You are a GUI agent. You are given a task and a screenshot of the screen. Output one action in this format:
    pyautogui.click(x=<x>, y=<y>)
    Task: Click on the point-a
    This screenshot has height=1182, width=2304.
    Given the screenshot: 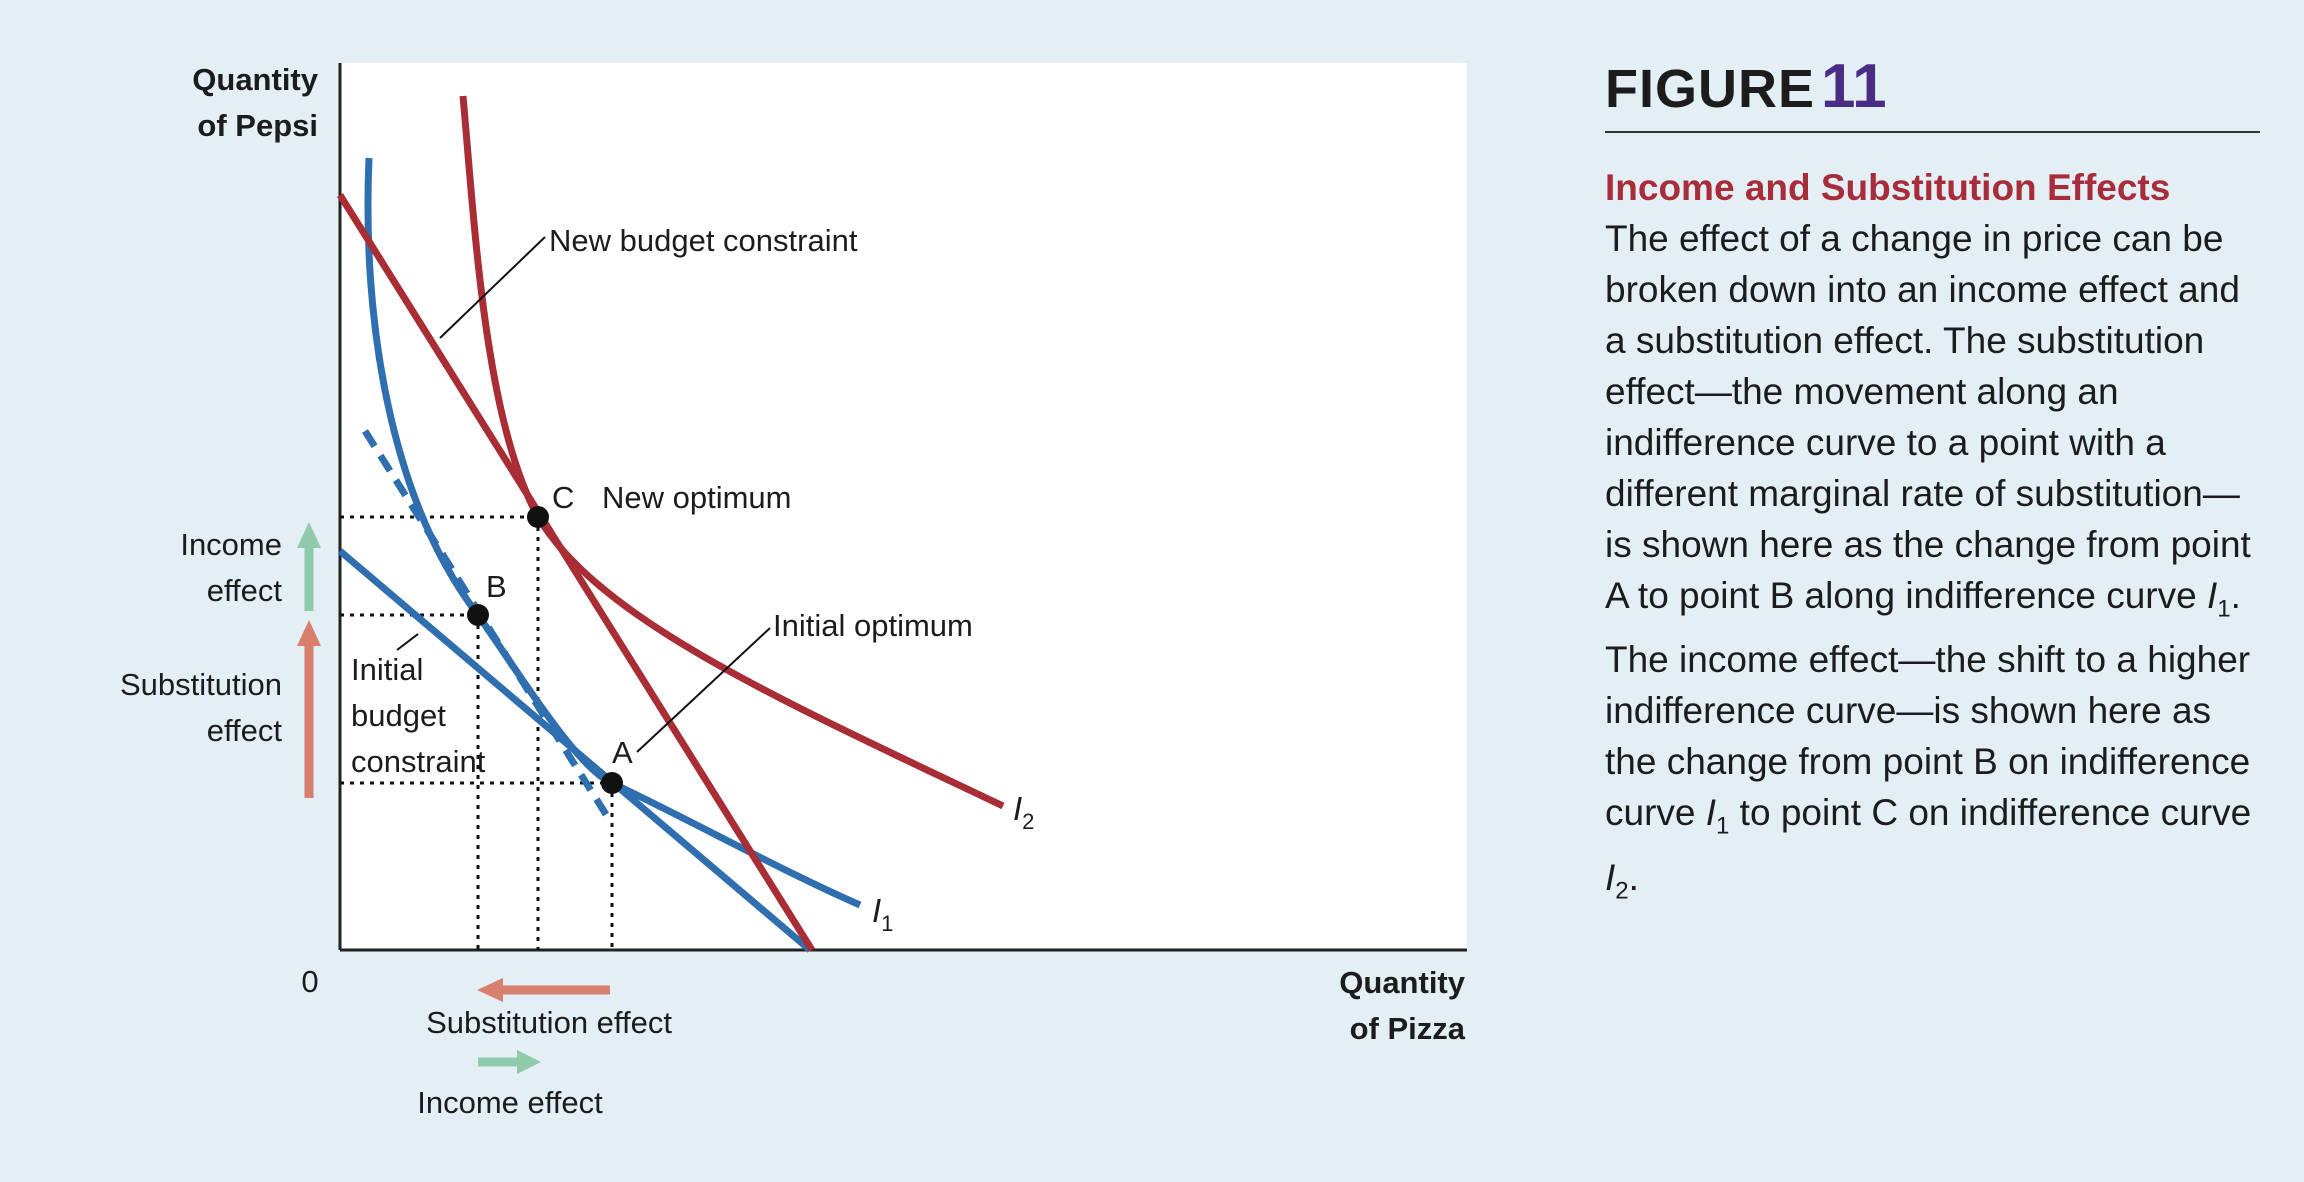 What is the action you would take?
    pyautogui.click(x=612, y=783)
    